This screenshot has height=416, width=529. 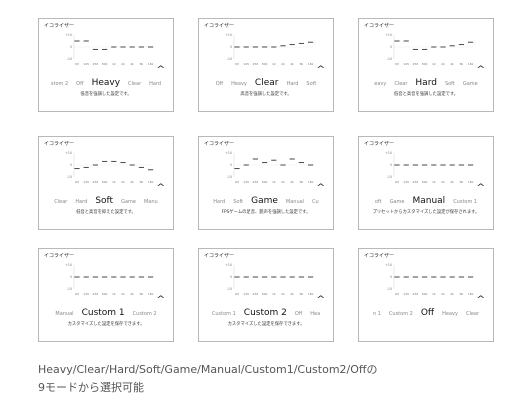 I want to click on mode-selector: stom 2 Off Heavy Clear Hard, so click(x=106, y=84).